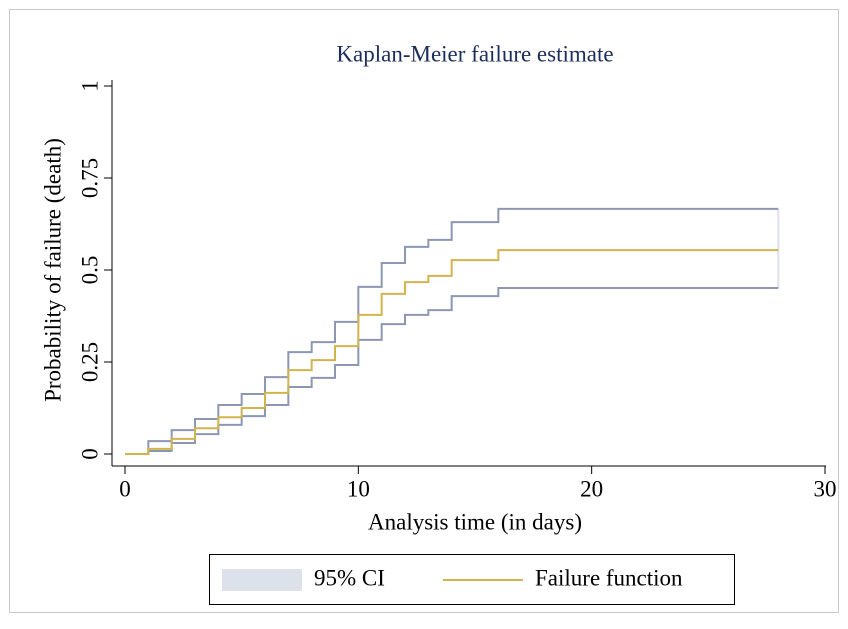 This screenshot has height=629, width=848. Describe the element at coordinates (89, 270) in the screenshot. I see `y-tick-label: 0.5` at that location.